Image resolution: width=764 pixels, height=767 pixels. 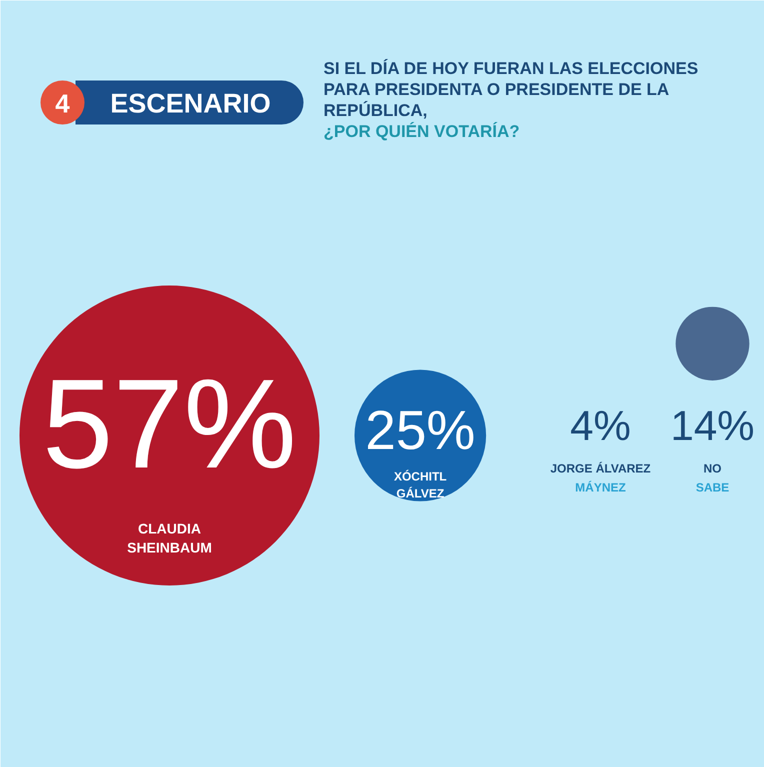 What do you see at coordinates (420, 484) in the screenshot?
I see `category-label: XÓCHITL GÁLVEZ` at bounding box center [420, 484].